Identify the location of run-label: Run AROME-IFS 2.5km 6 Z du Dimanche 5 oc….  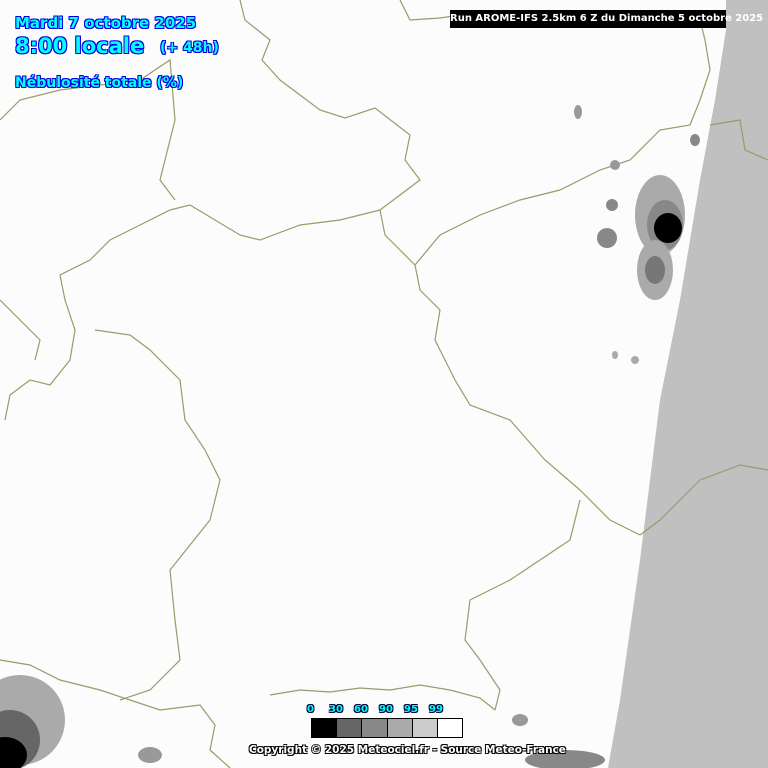
(606, 19).